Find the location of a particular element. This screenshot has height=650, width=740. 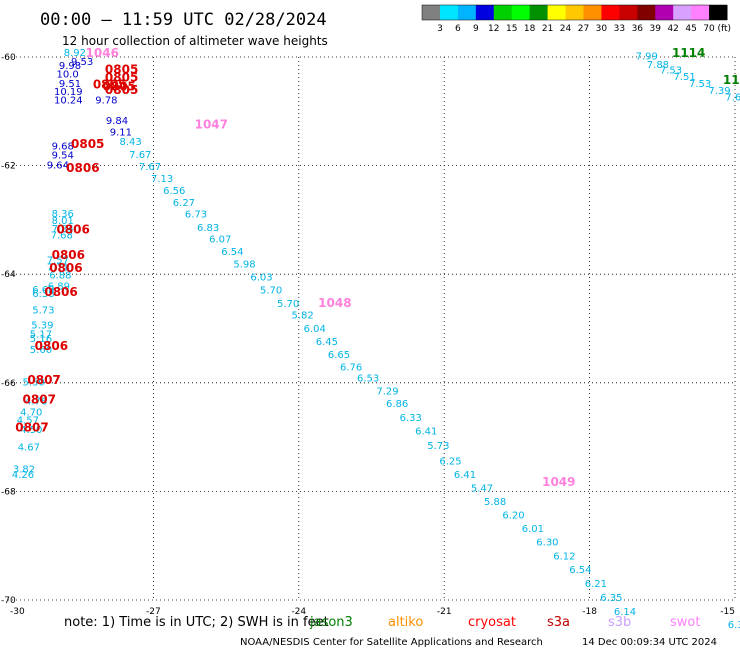

wave-height-label: 9.53 is located at coordinates (82, 62).